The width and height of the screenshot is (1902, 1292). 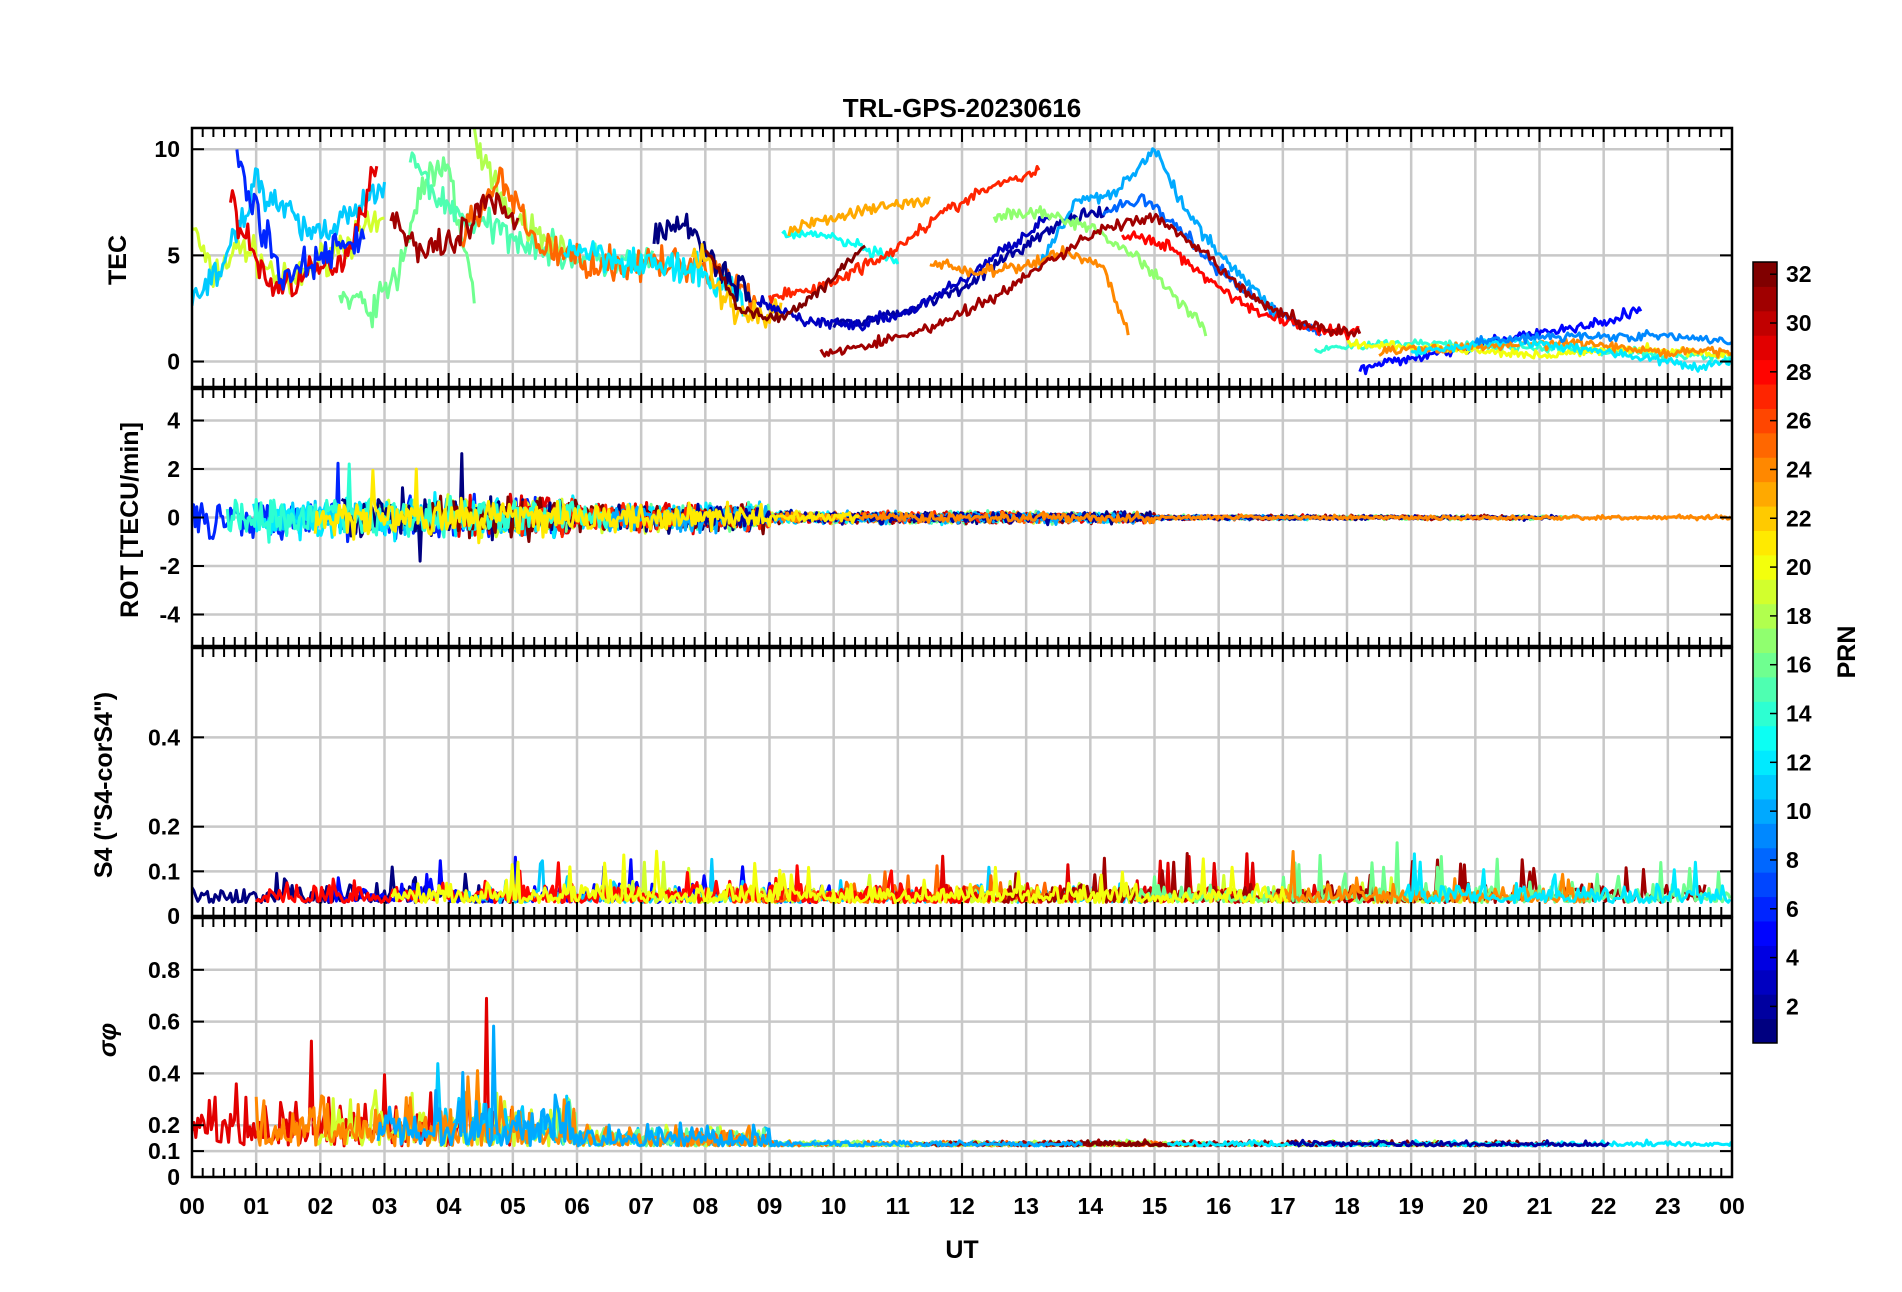 I want to click on y-tick-label: 2, so click(x=173, y=469).